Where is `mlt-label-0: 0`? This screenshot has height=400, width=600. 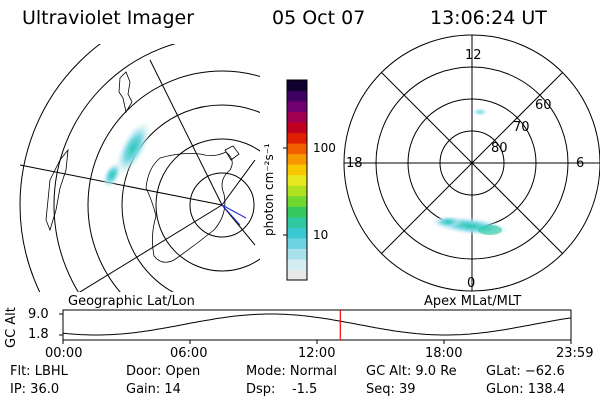 mlt-label-0: 0 is located at coordinates (471, 283).